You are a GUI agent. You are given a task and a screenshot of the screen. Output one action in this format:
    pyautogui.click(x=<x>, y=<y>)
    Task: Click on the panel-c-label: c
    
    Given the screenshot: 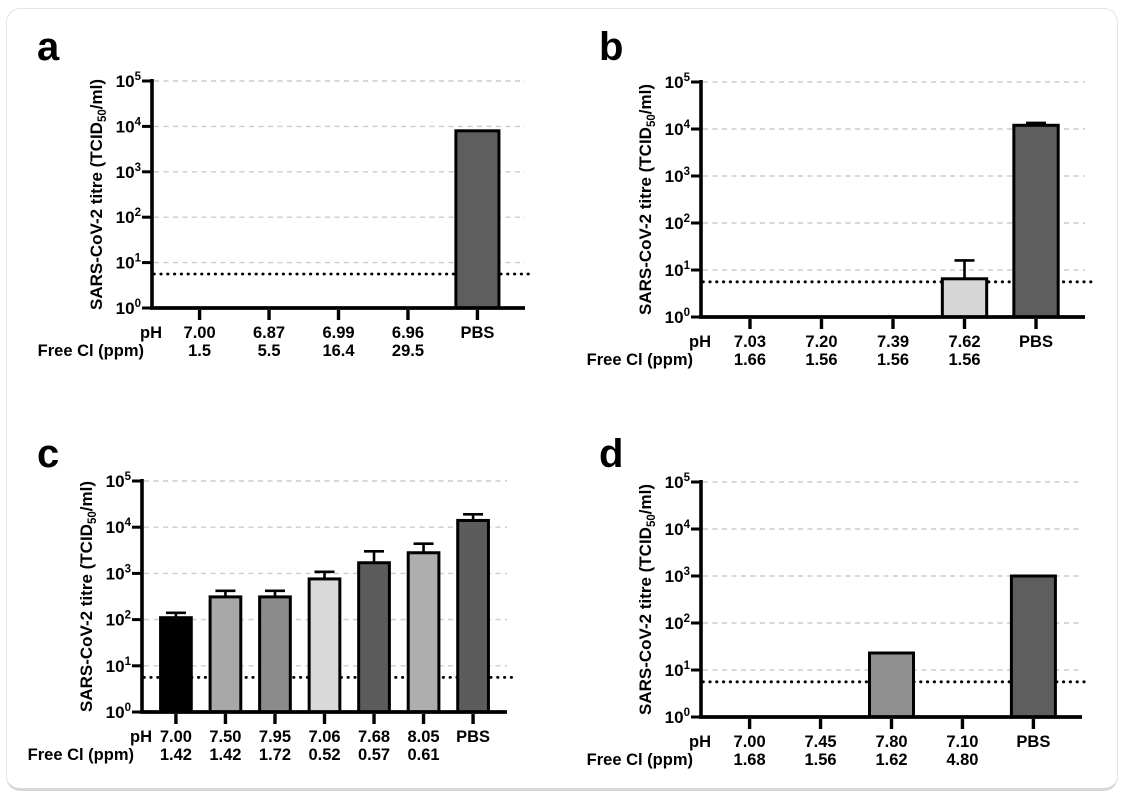 What is the action you would take?
    pyautogui.click(x=48, y=454)
    